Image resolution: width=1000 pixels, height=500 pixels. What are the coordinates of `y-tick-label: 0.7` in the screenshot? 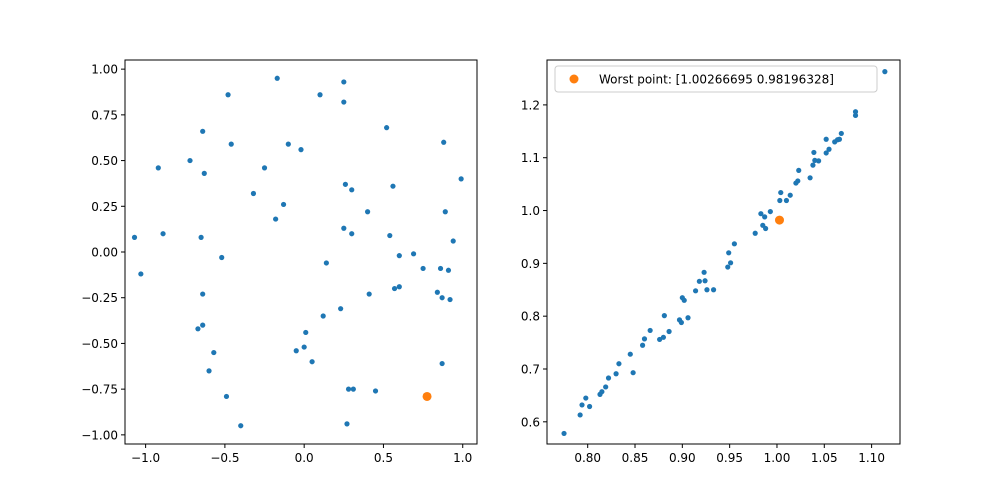 It's located at (530, 369).